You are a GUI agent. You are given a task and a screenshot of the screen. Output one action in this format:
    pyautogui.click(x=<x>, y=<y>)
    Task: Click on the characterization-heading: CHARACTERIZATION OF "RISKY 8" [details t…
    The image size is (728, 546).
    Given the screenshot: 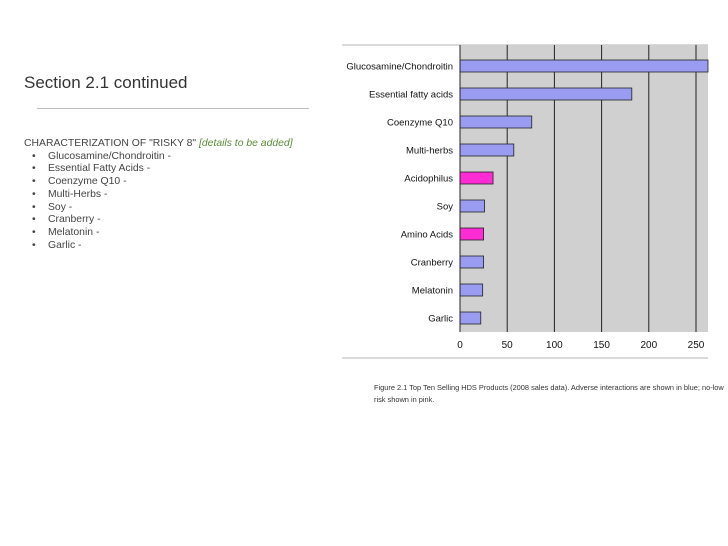 What is the action you would take?
    pyautogui.click(x=179, y=144)
    